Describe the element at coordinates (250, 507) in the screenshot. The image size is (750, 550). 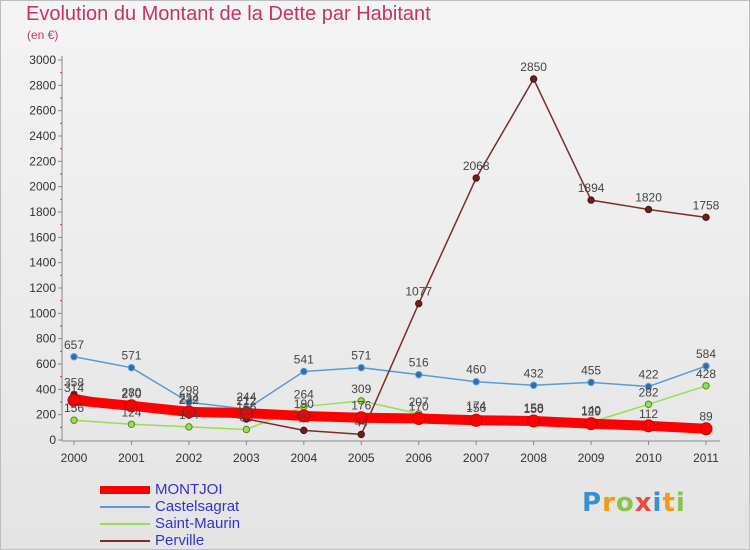
I see `legend-item-castelsagrat: Castelsagrat` at that location.